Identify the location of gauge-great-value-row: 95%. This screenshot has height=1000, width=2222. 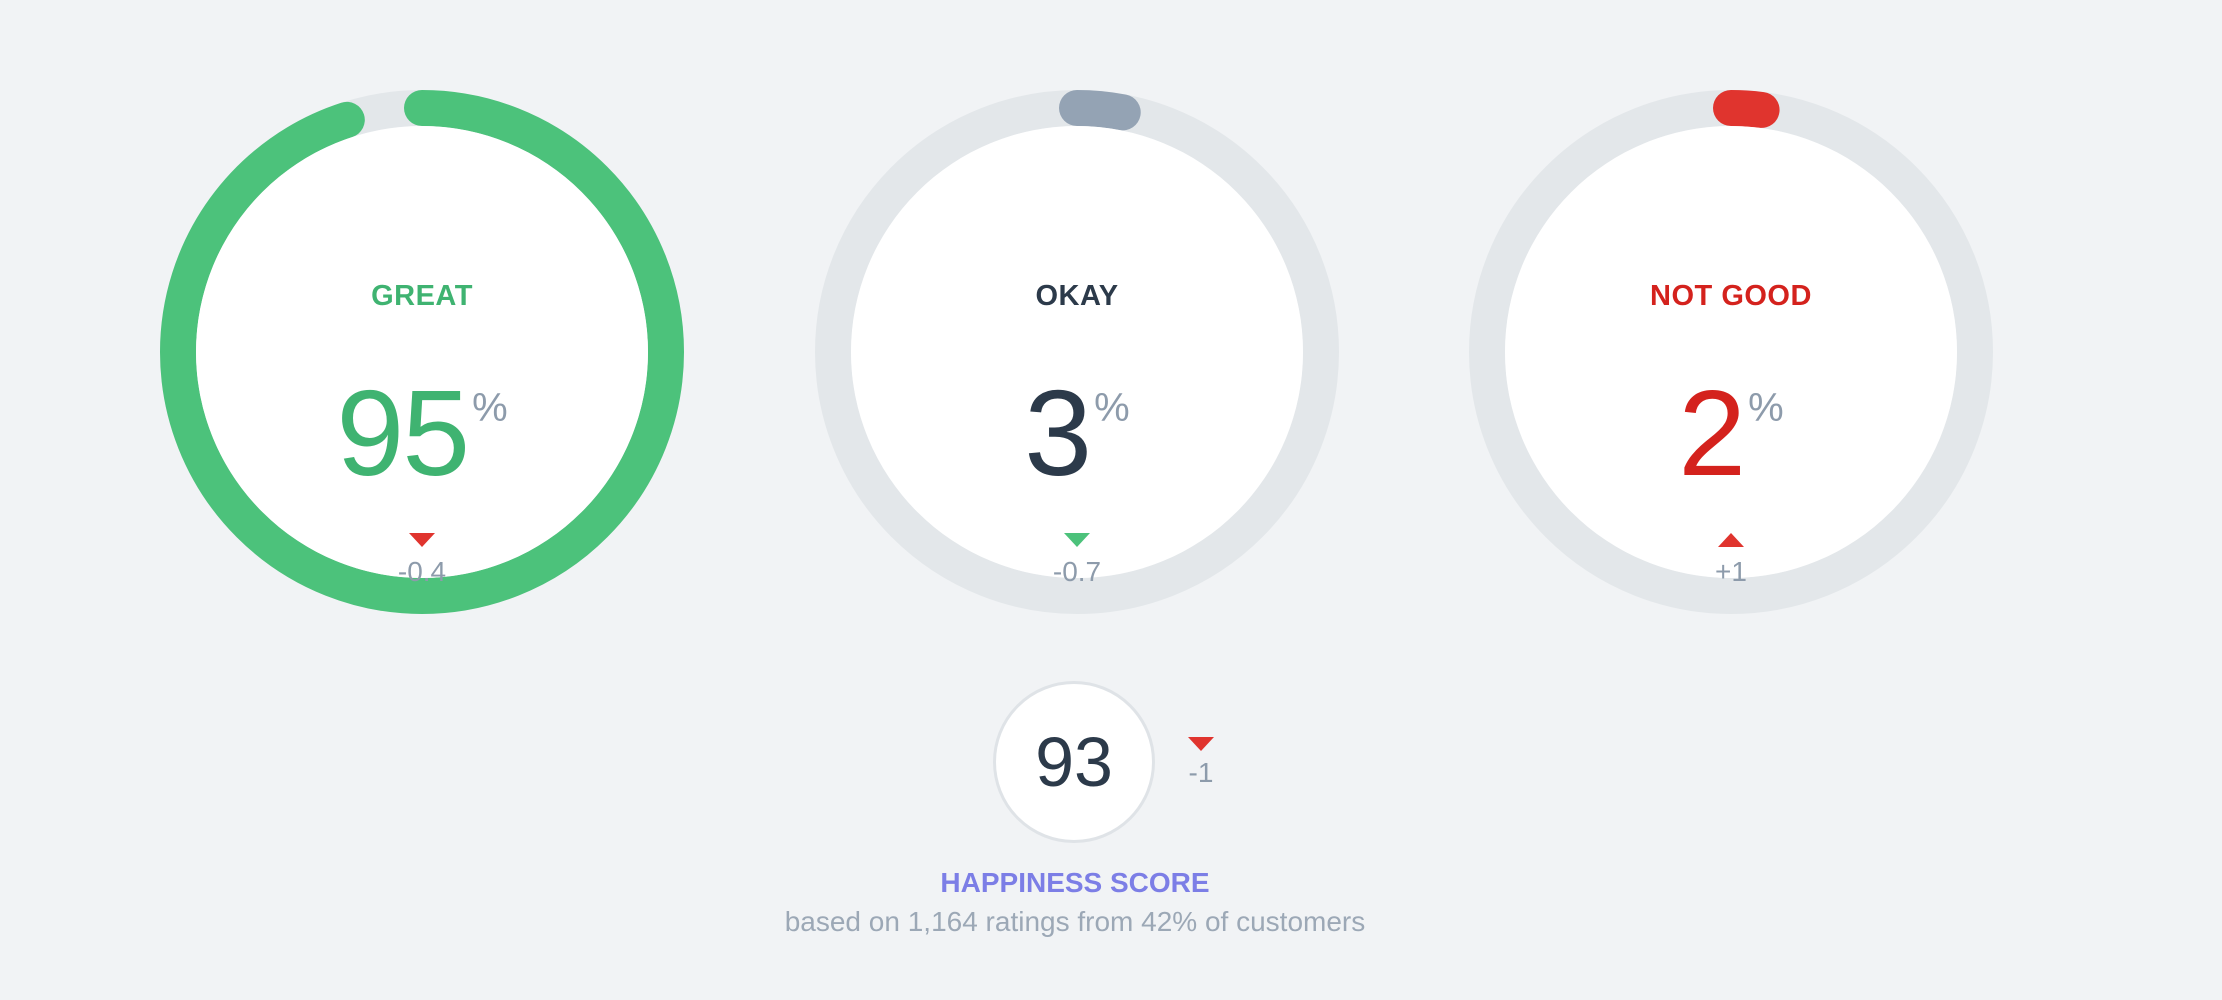
(422, 433).